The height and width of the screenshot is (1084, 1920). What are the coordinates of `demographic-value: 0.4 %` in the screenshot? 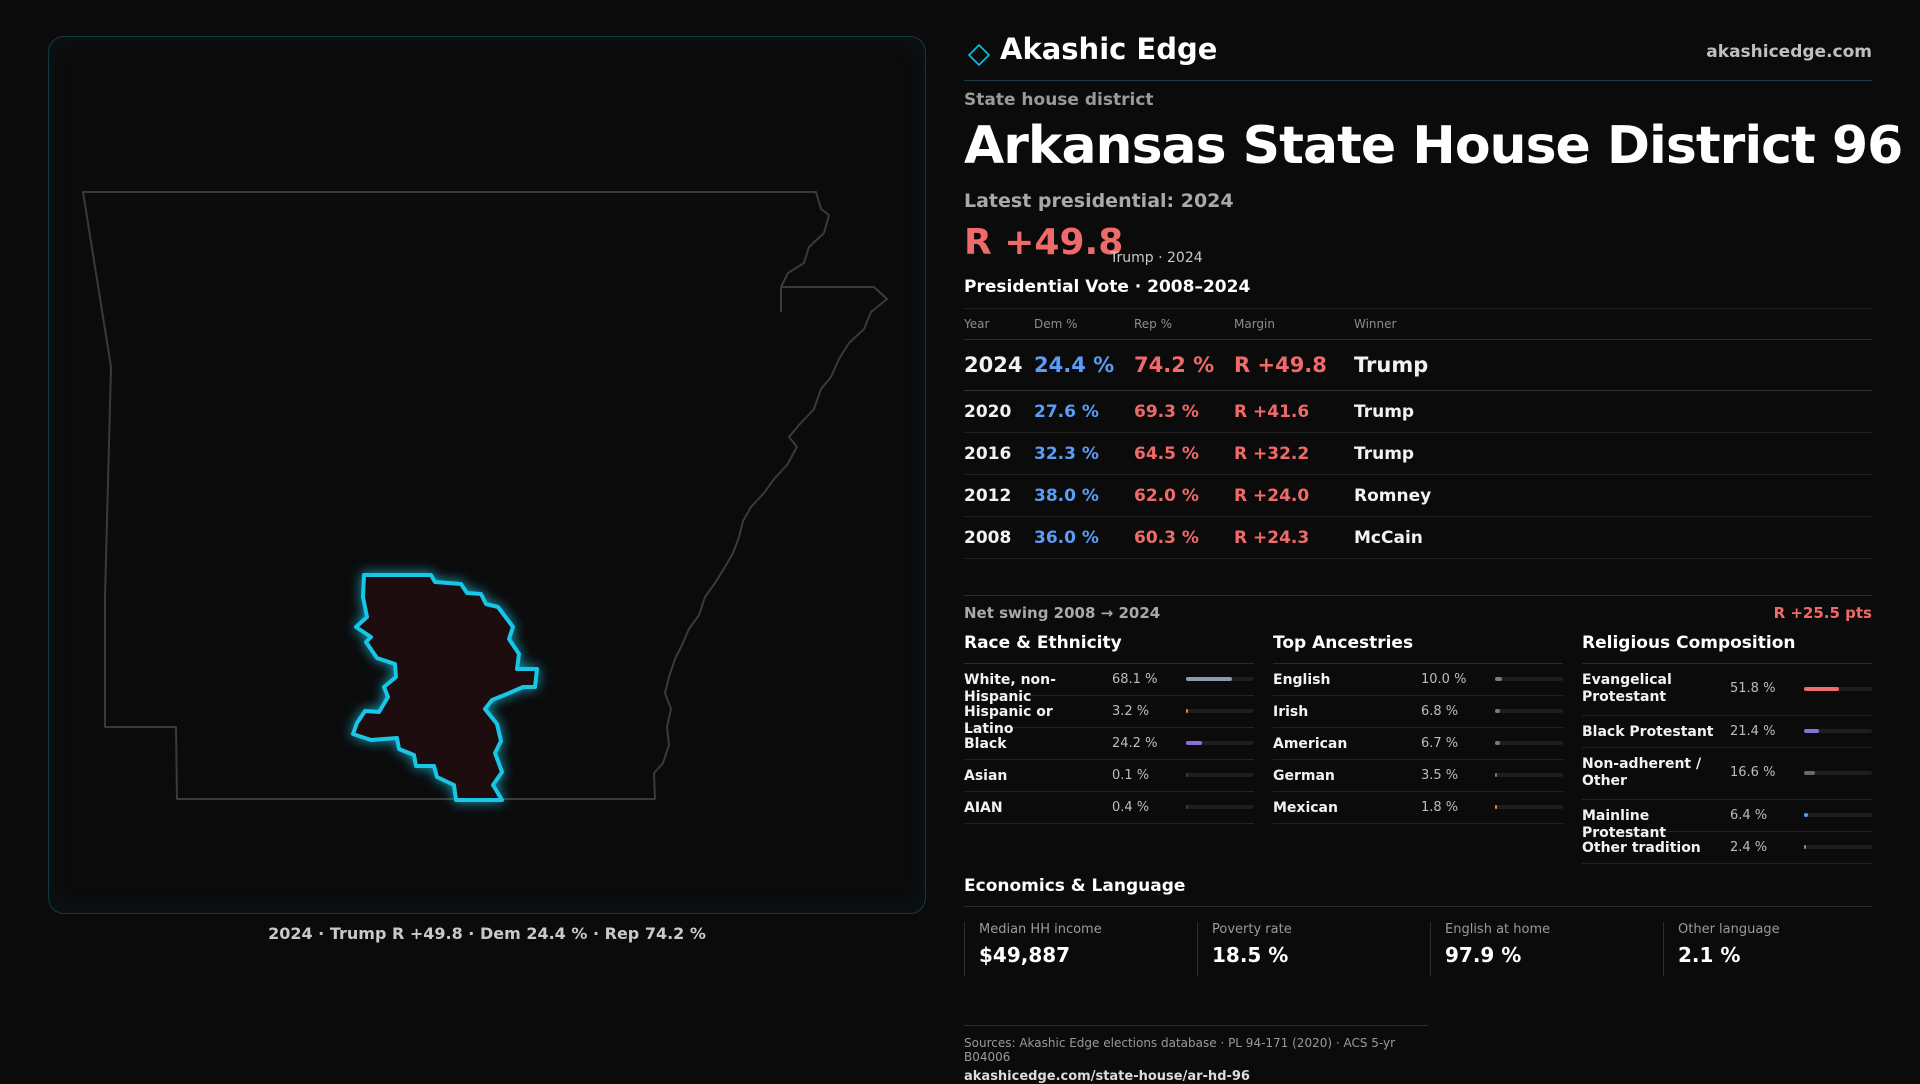 It's located at (1131, 807).